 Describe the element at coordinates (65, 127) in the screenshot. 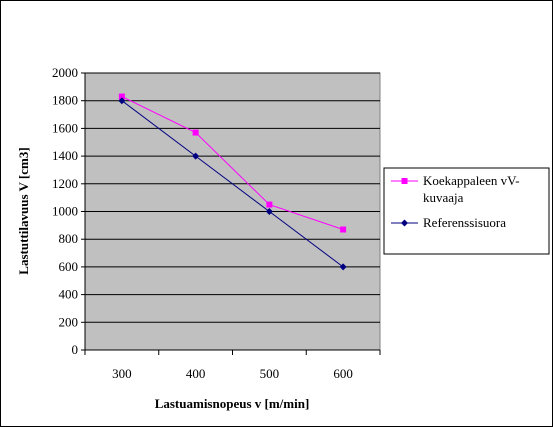

I see `y-tick-label: 1600` at that location.